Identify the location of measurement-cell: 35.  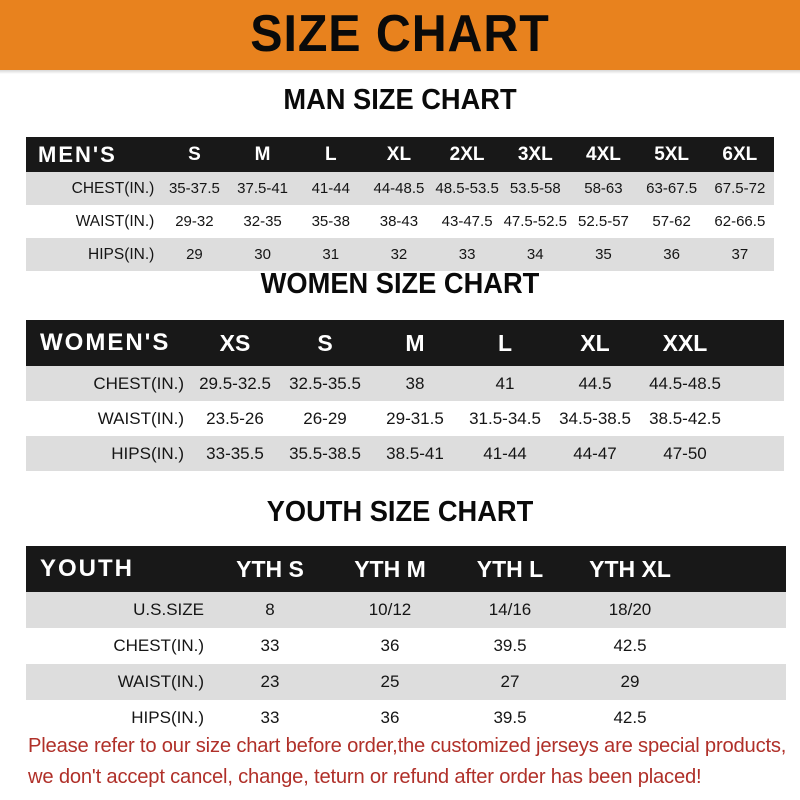
(603, 254).